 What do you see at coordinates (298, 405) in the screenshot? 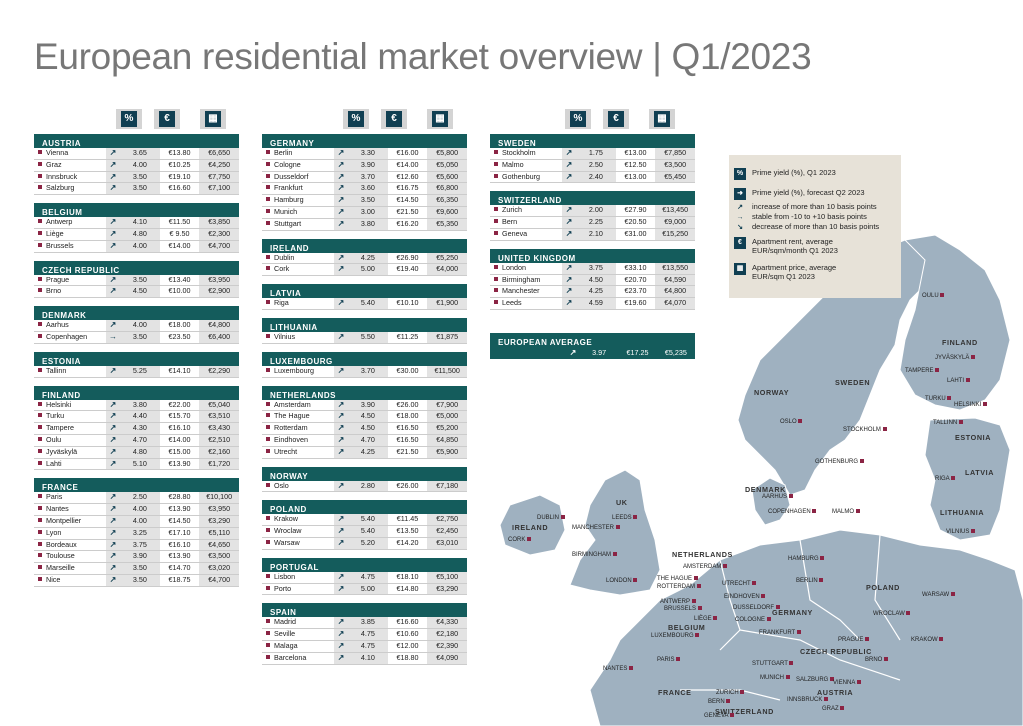
I see `city-name: Amsterdam` at bounding box center [298, 405].